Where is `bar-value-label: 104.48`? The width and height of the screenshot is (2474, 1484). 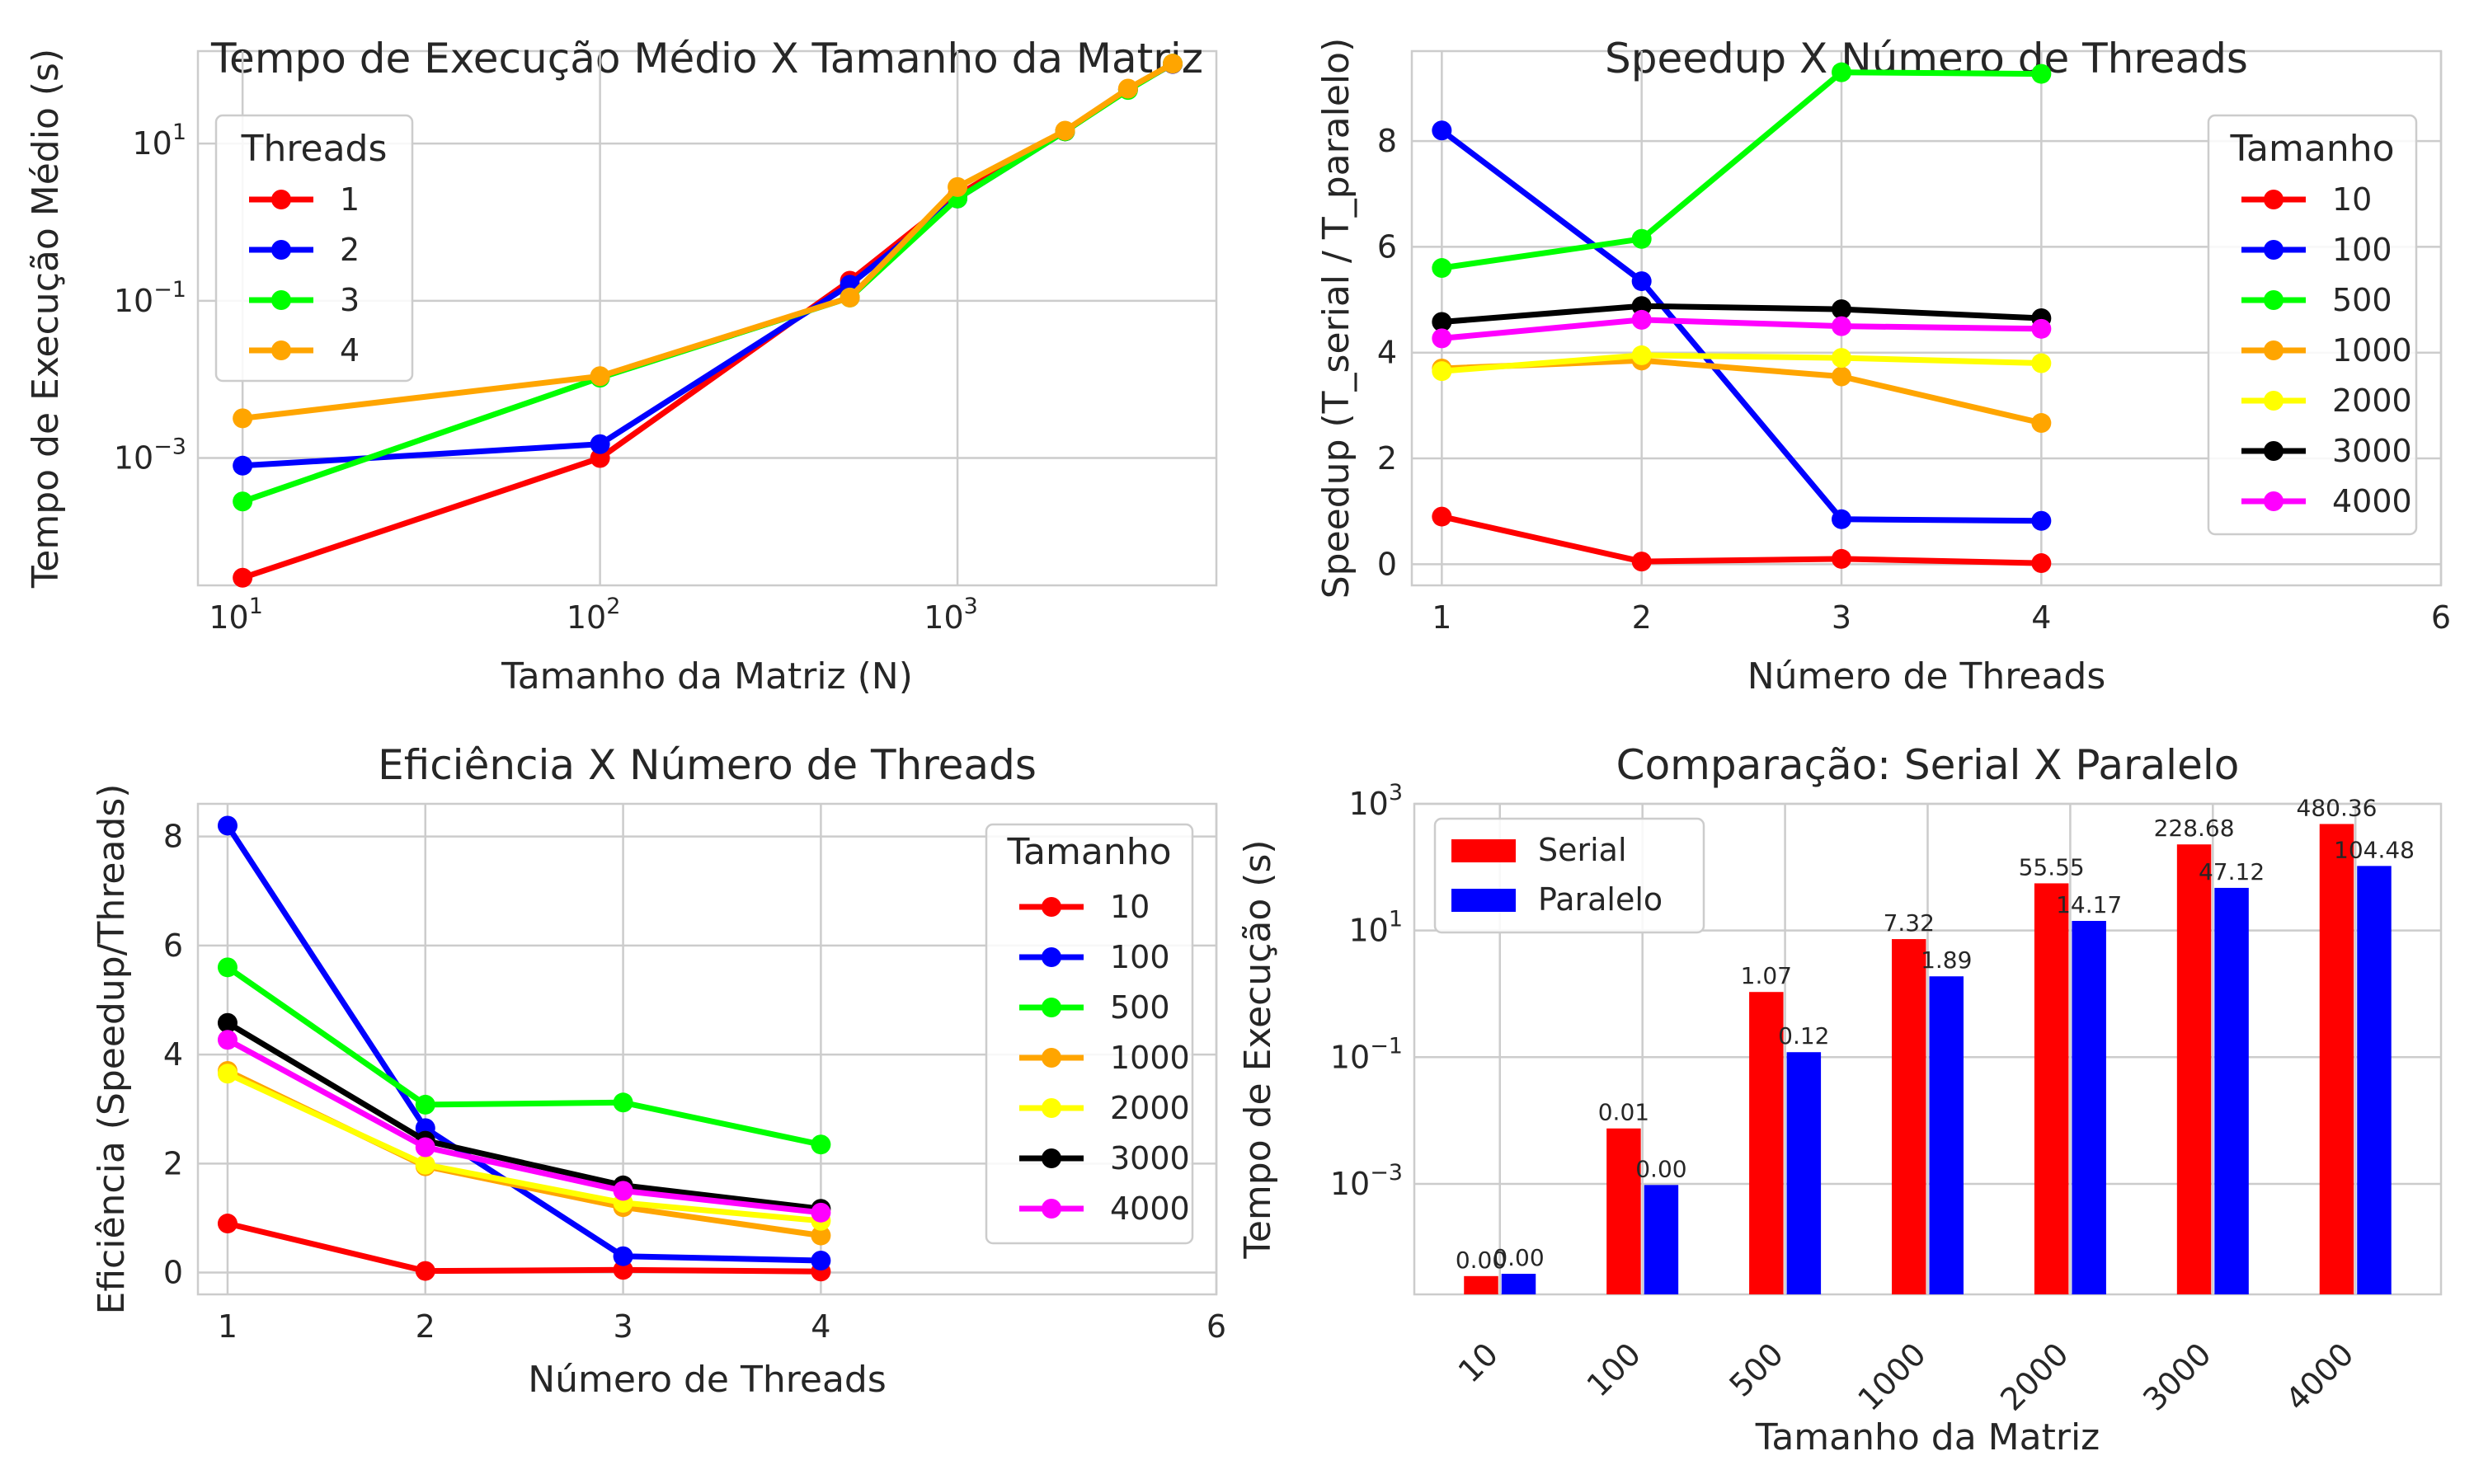 bar-value-label: 104.48 is located at coordinates (2374, 850).